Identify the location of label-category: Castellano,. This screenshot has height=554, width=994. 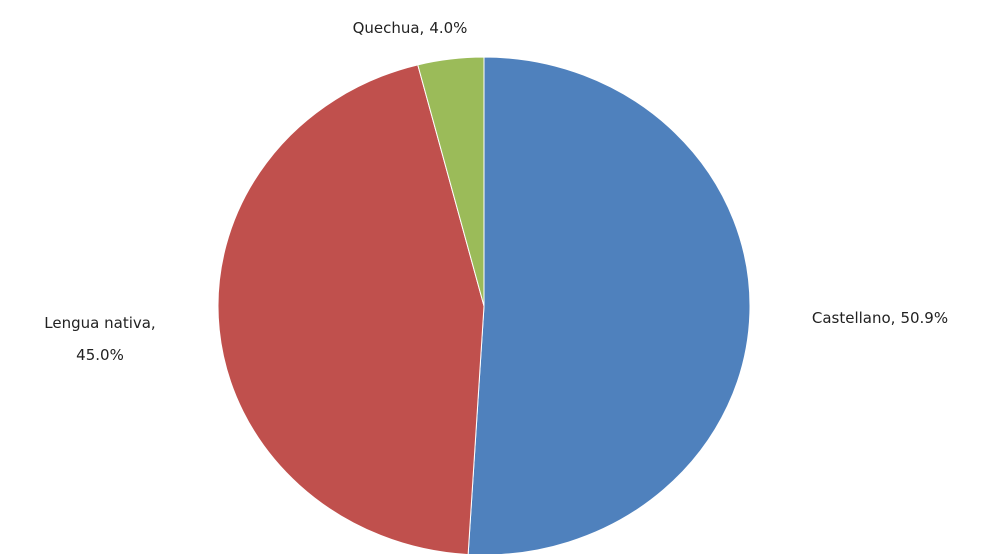
(854, 318).